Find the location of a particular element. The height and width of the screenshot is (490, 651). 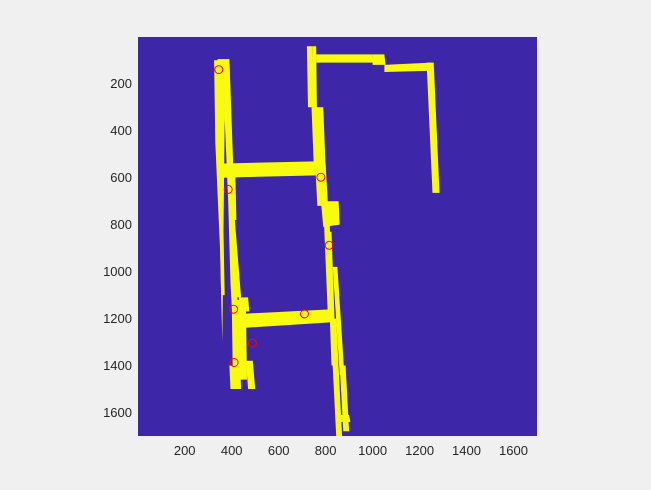

x-tick-label: 800 is located at coordinates (326, 450).